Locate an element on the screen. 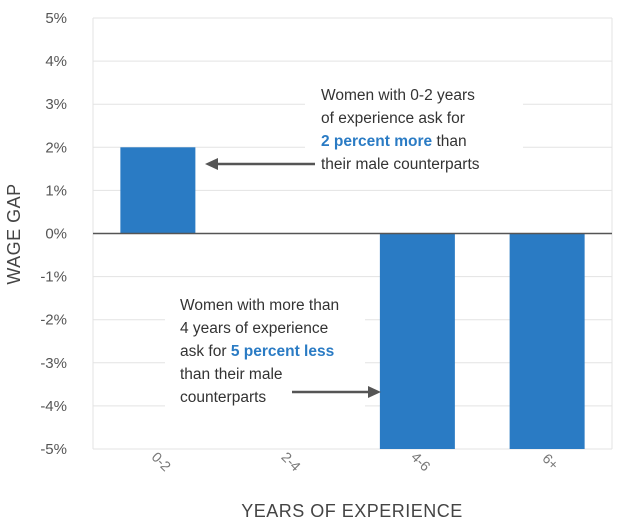 The image size is (620, 523). annotation-line: Women with more than is located at coordinates (259, 305).